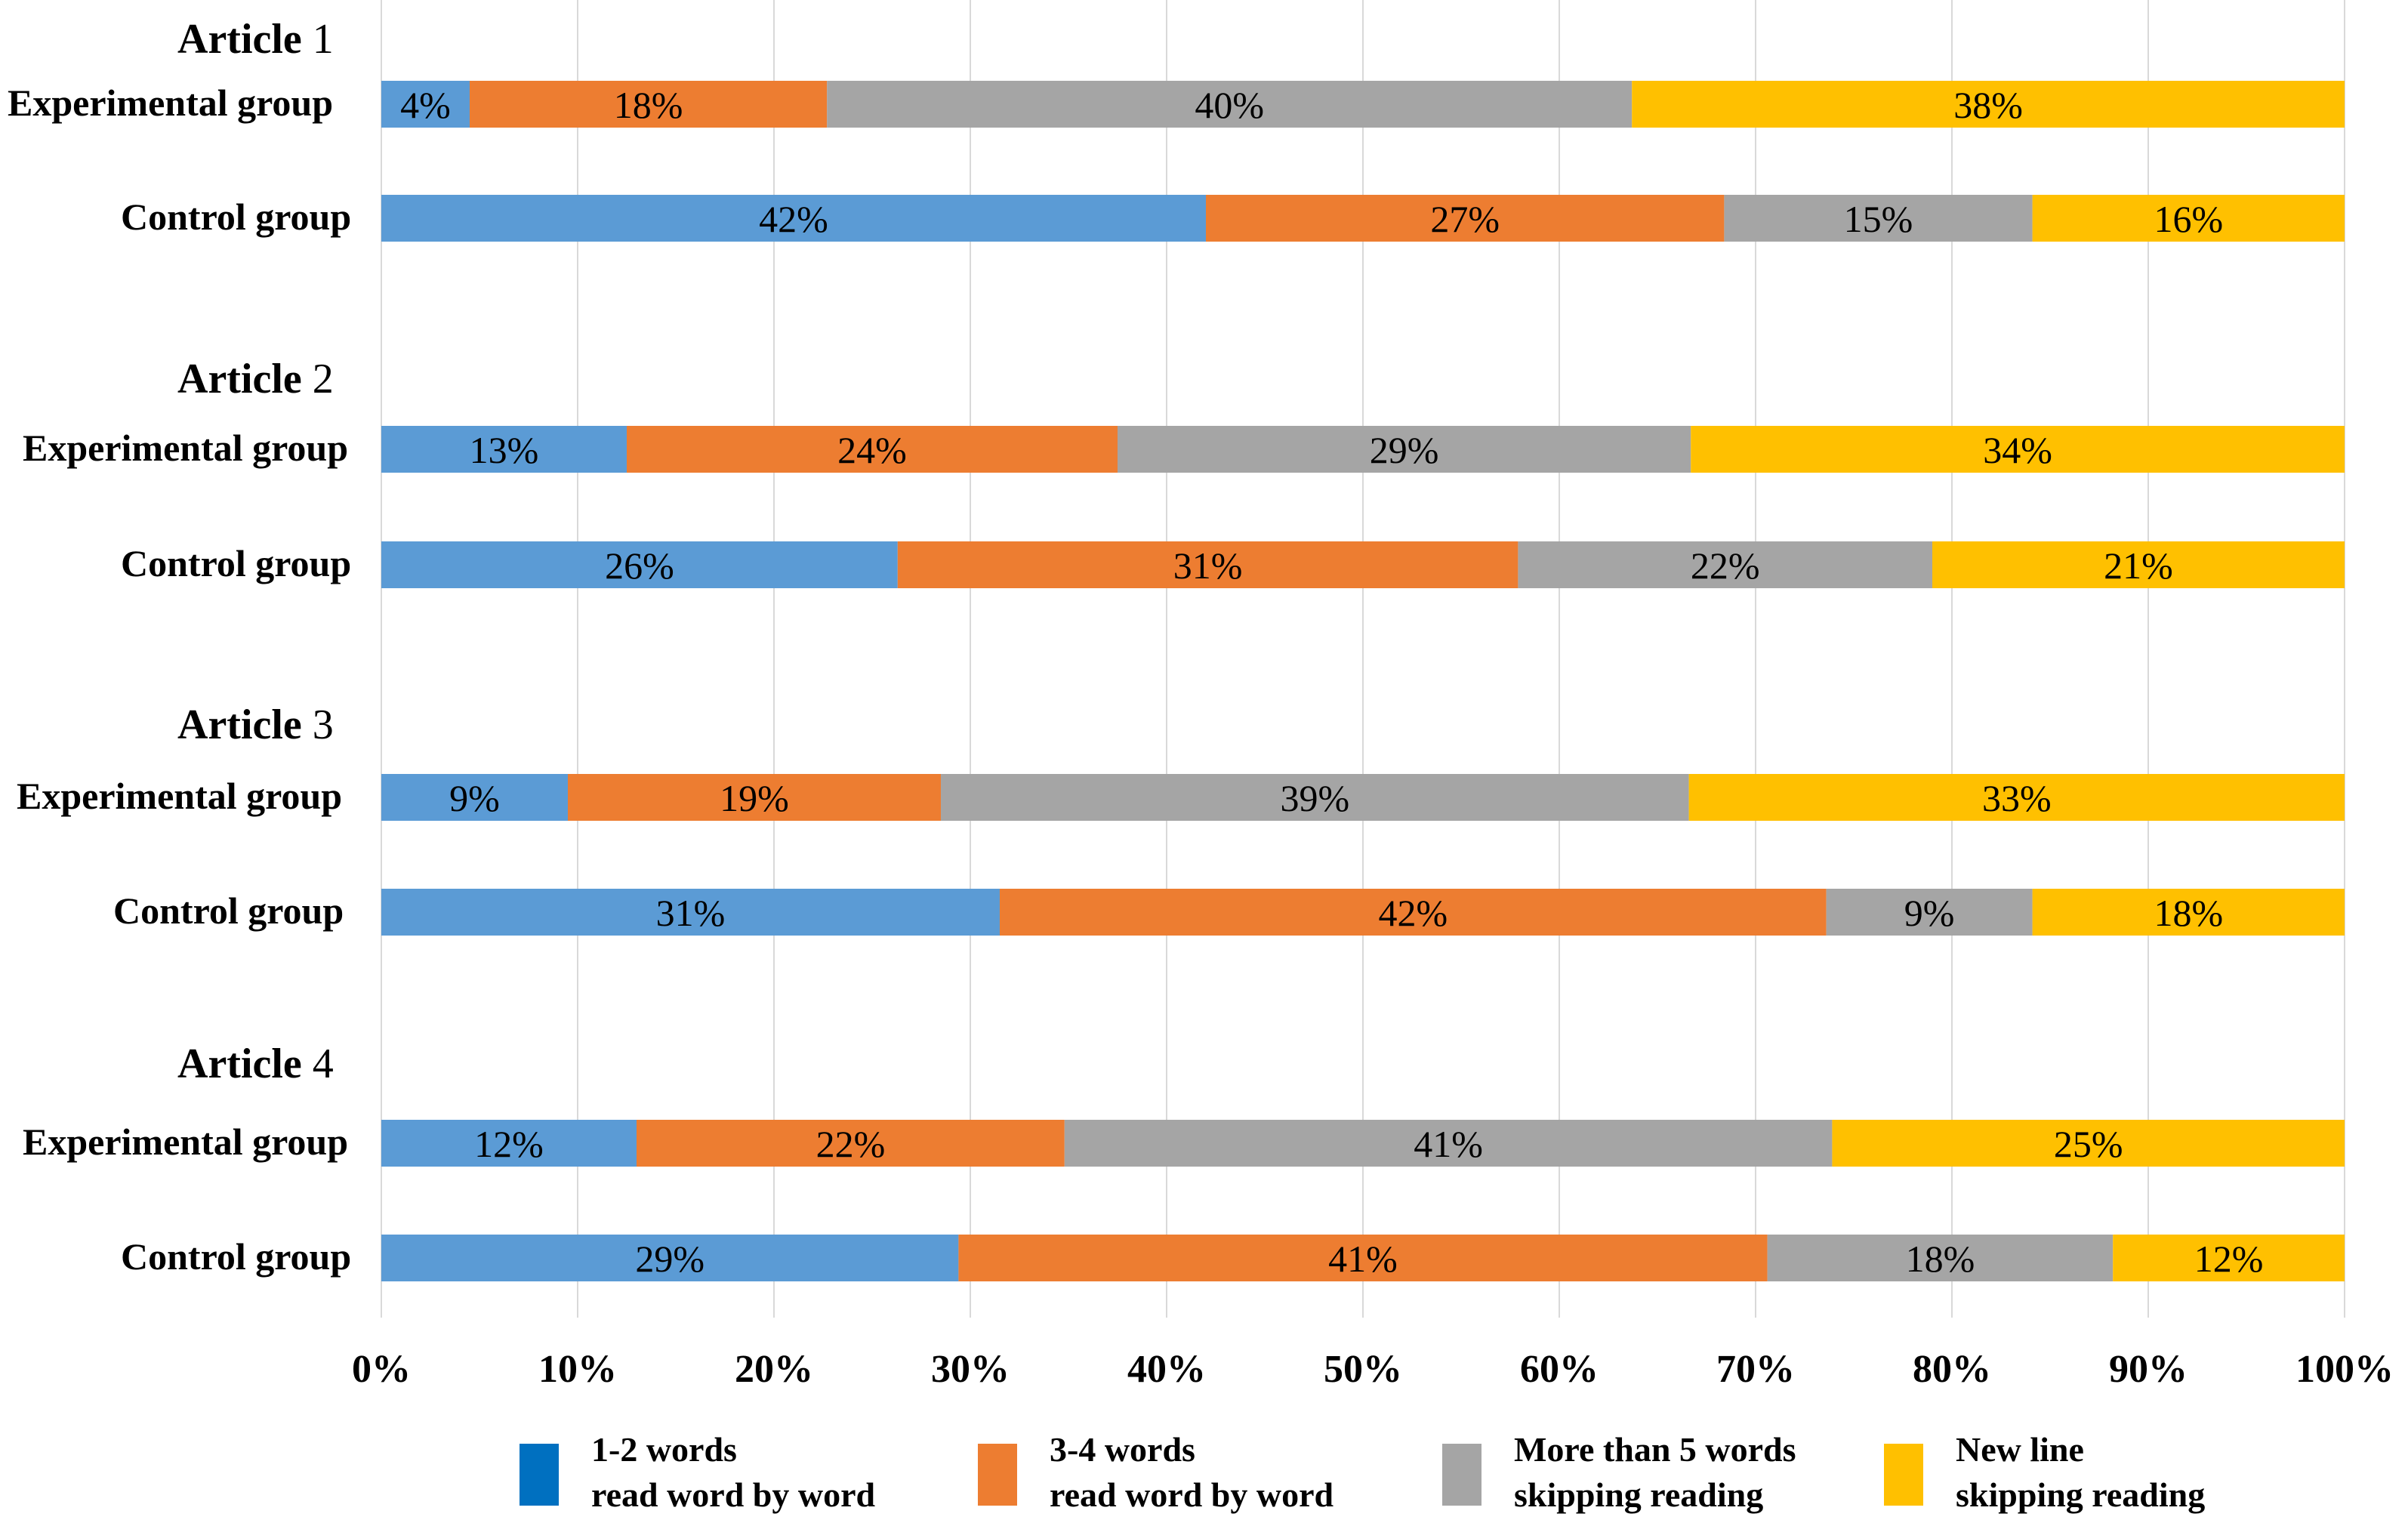  Describe the element at coordinates (774, 1369) in the screenshot. I see `x-tick-label: 20%` at that location.